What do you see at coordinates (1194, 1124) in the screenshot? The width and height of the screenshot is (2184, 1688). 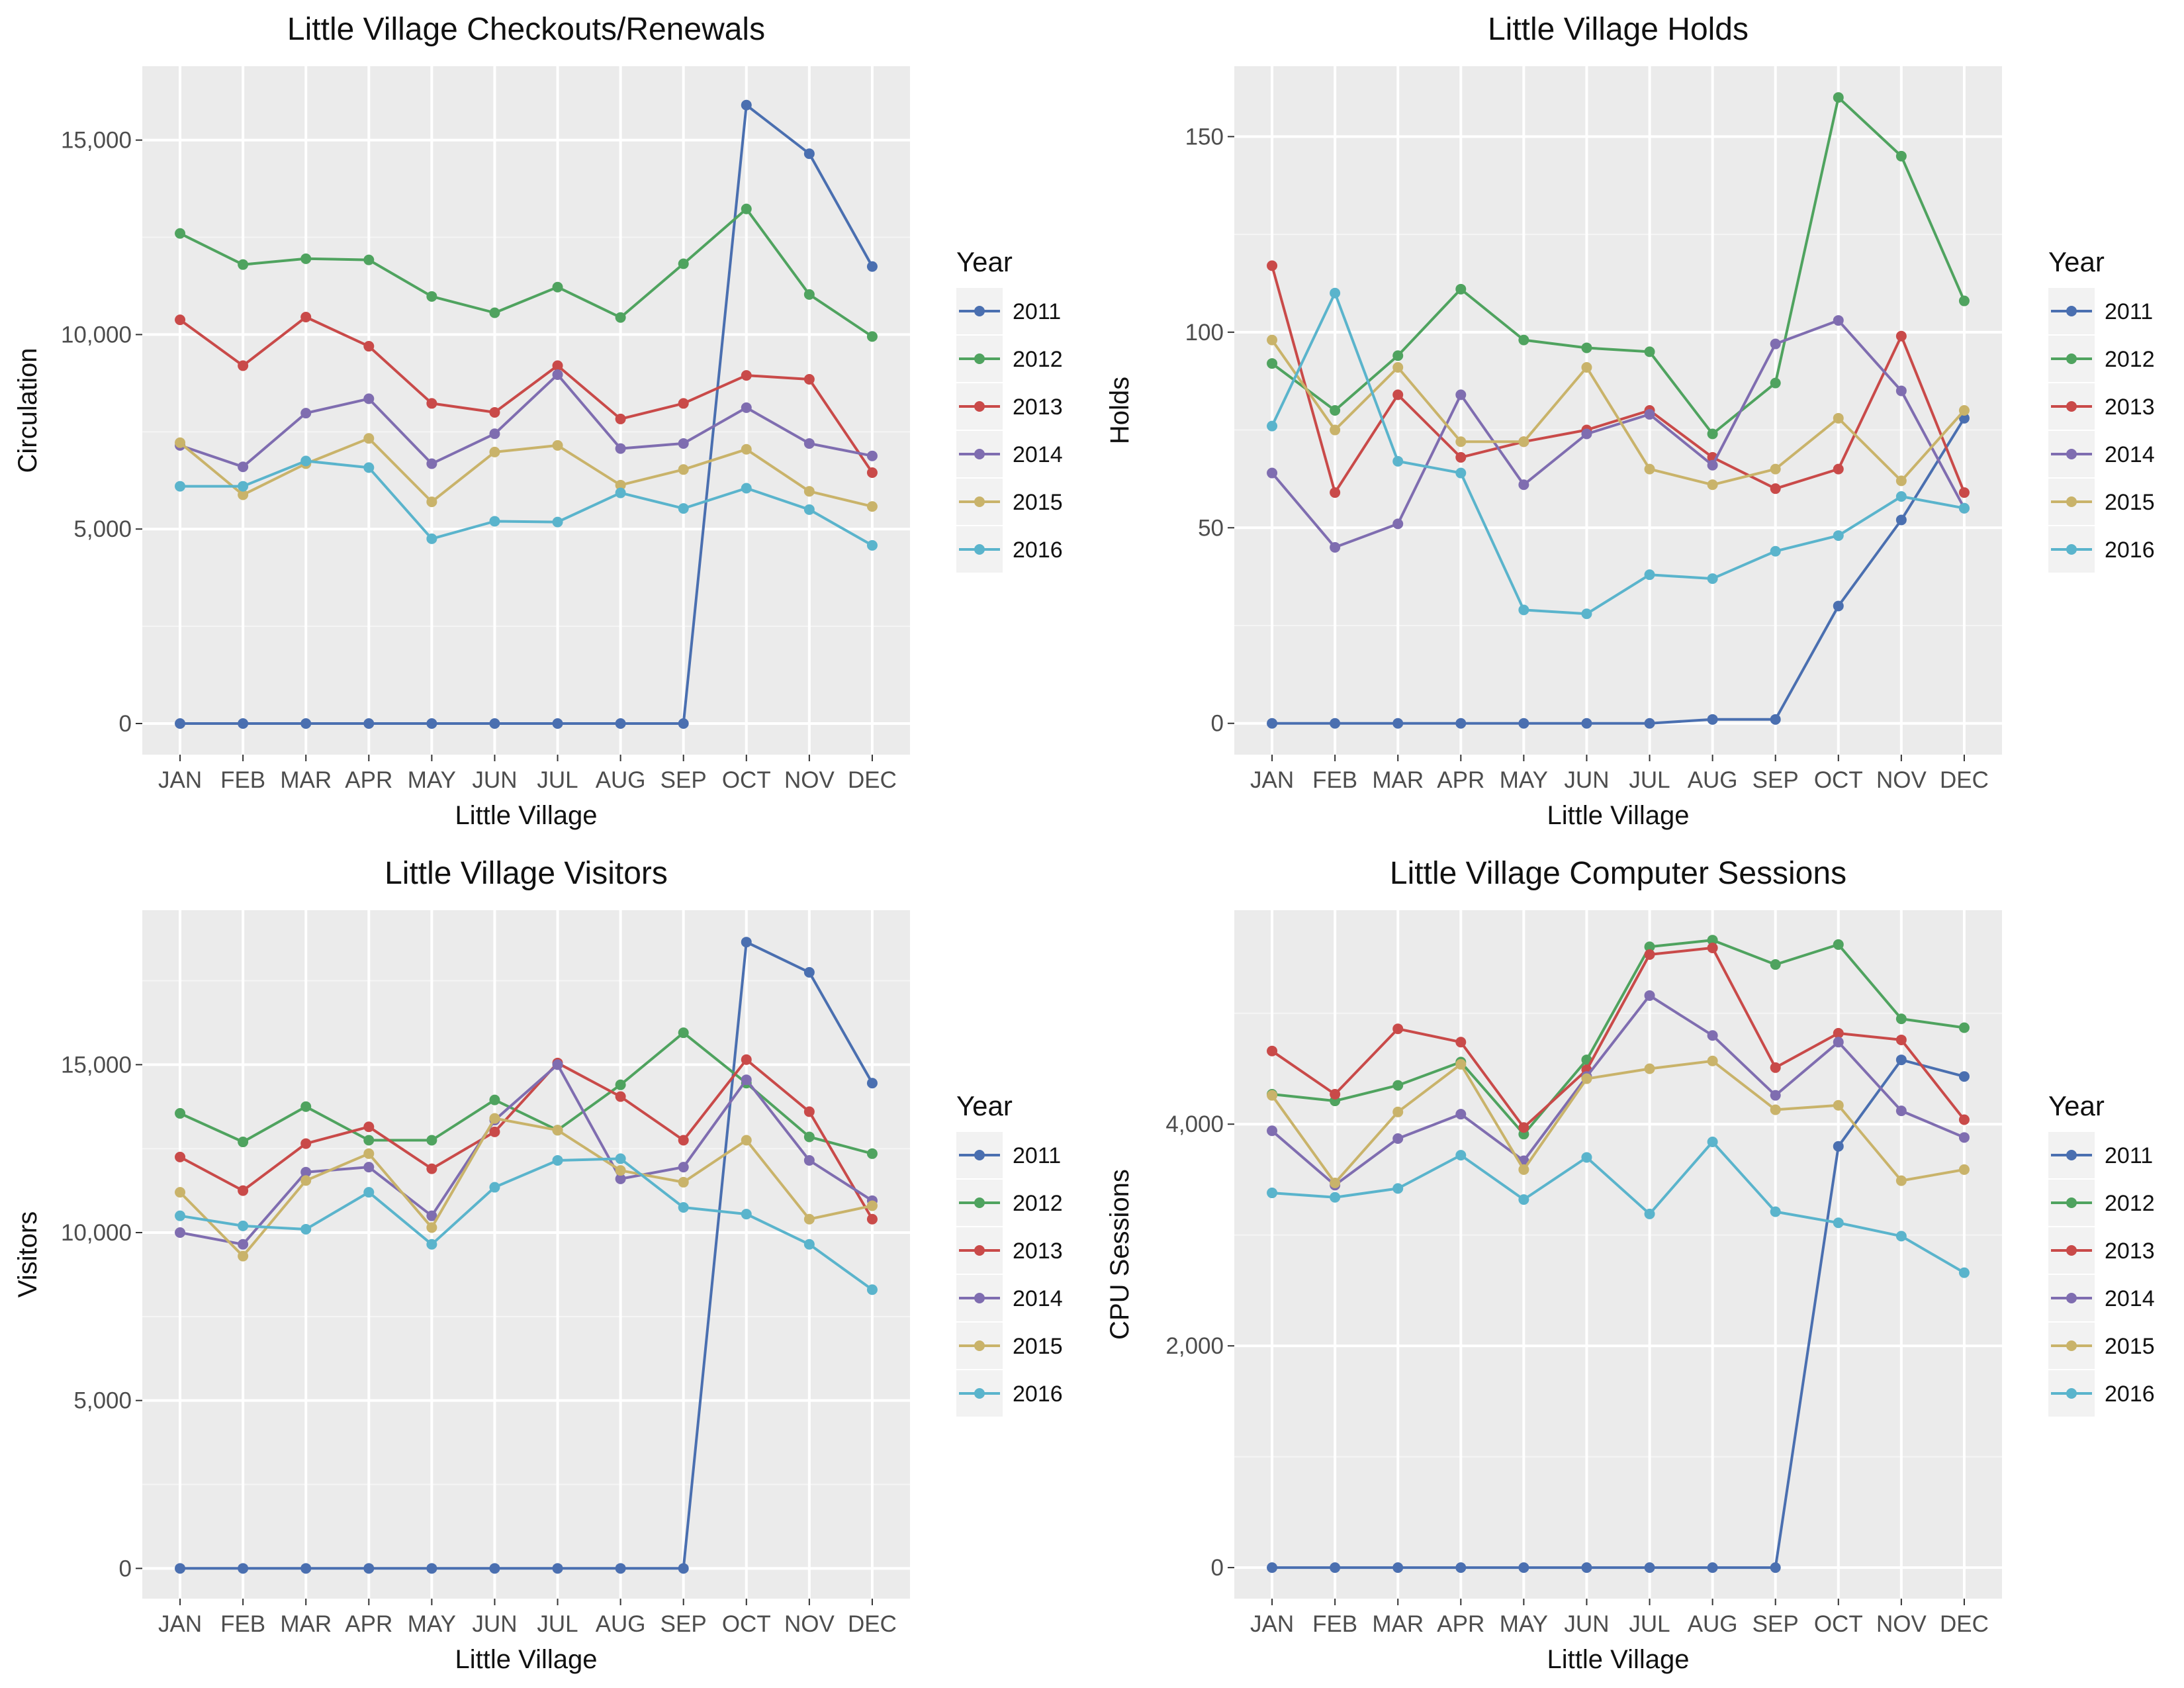 I see `y-tick-label: 4,000` at bounding box center [1194, 1124].